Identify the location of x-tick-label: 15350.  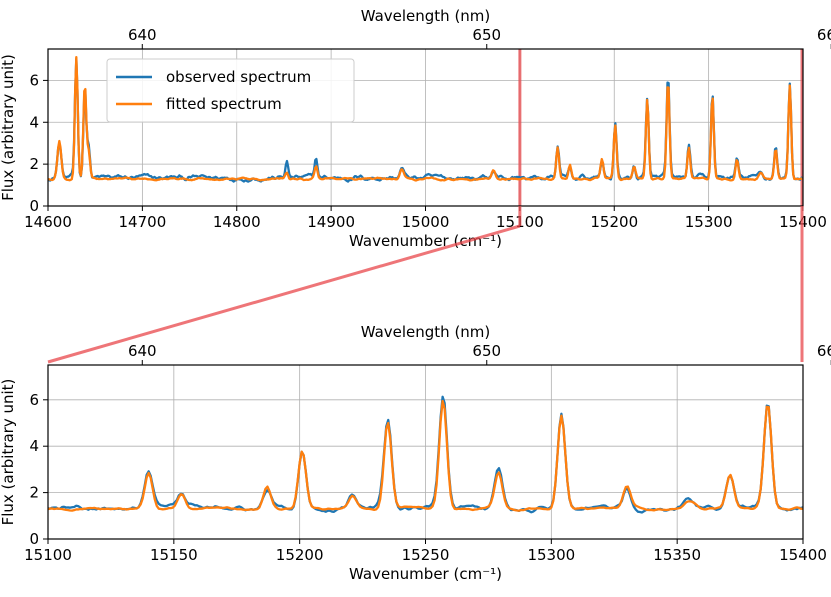
(677, 555).